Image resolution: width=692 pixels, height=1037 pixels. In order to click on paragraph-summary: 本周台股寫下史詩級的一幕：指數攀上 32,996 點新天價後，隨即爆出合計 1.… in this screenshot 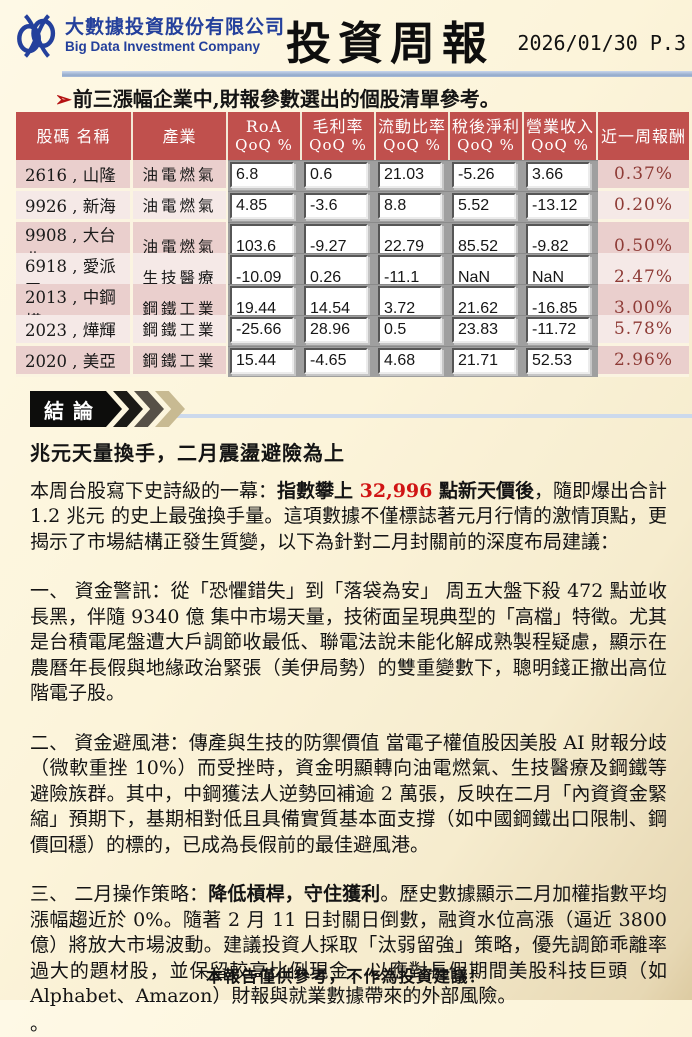, I will do `click(348, 517)`.